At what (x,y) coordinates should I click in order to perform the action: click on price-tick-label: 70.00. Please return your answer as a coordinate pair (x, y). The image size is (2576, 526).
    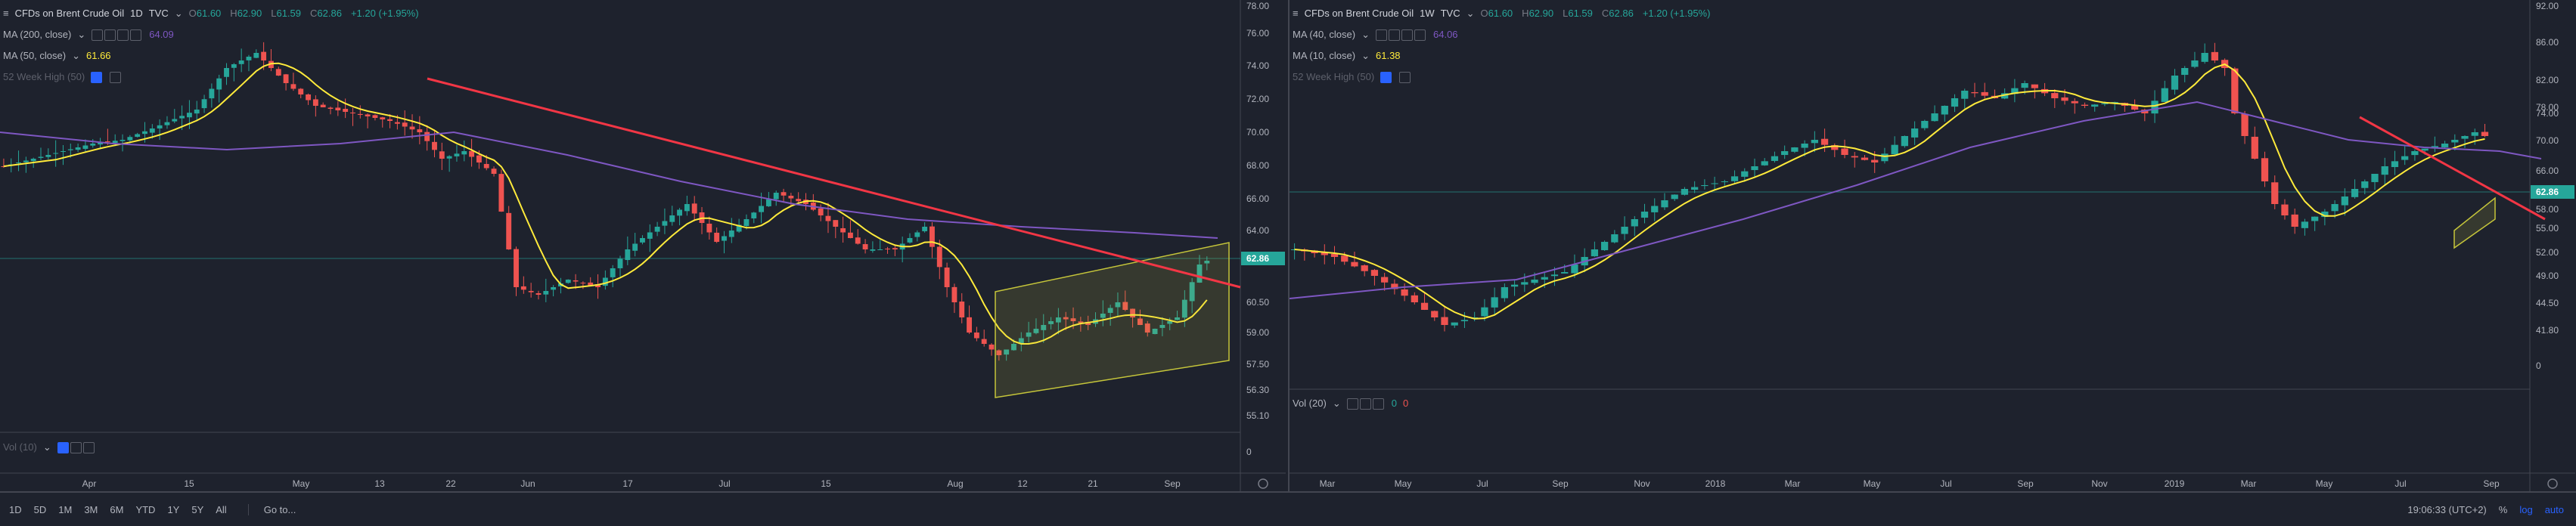
    Looking at the image, I should click on (1257, 132).